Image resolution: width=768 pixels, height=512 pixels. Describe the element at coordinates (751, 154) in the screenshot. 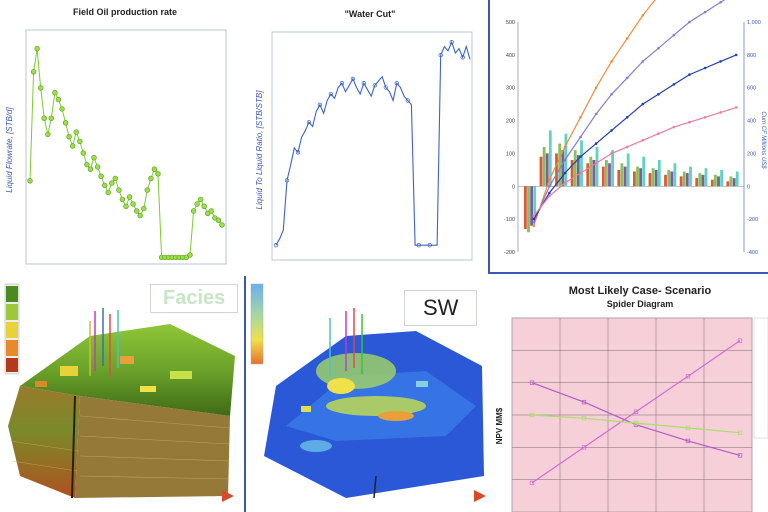

I see `cashflow-right-tick: 200` at that location.